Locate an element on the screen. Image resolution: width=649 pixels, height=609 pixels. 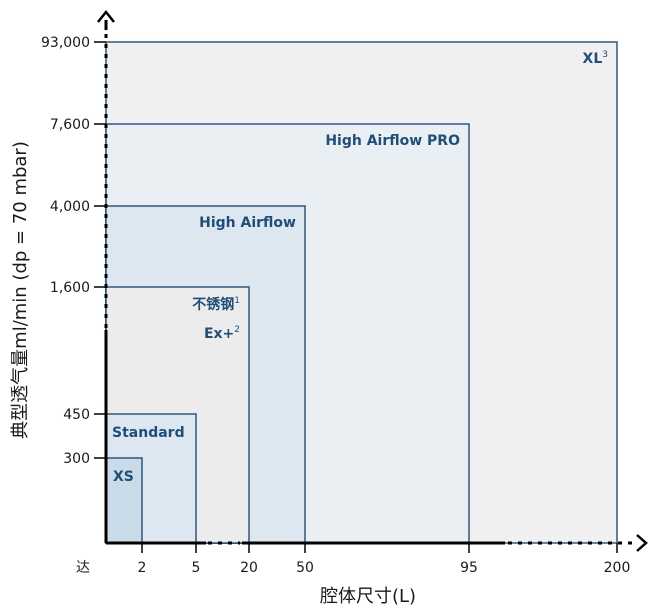
y-tick-label: 300 is located at coordinates (76, 459).